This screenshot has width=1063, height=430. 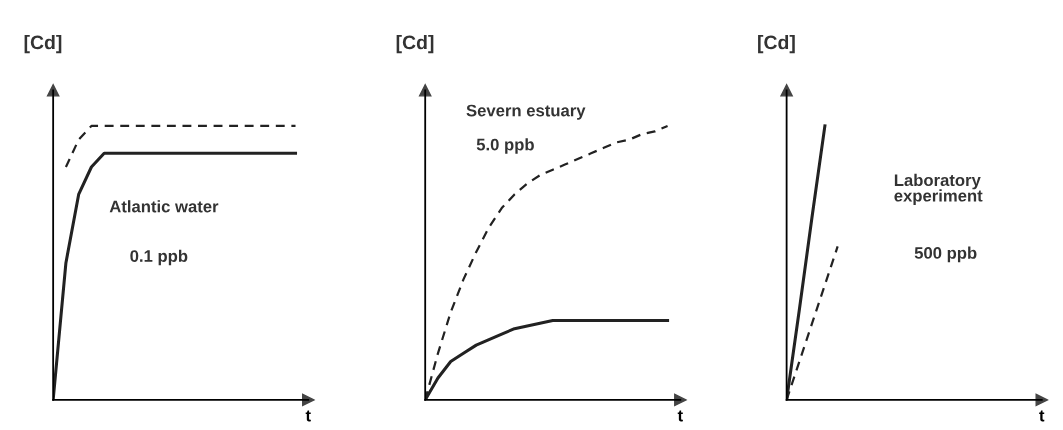 What do you see at coordinates (164, 206) in the screenshot?
I see `annotation: Atlantic water` at bounding box center [164, 206].